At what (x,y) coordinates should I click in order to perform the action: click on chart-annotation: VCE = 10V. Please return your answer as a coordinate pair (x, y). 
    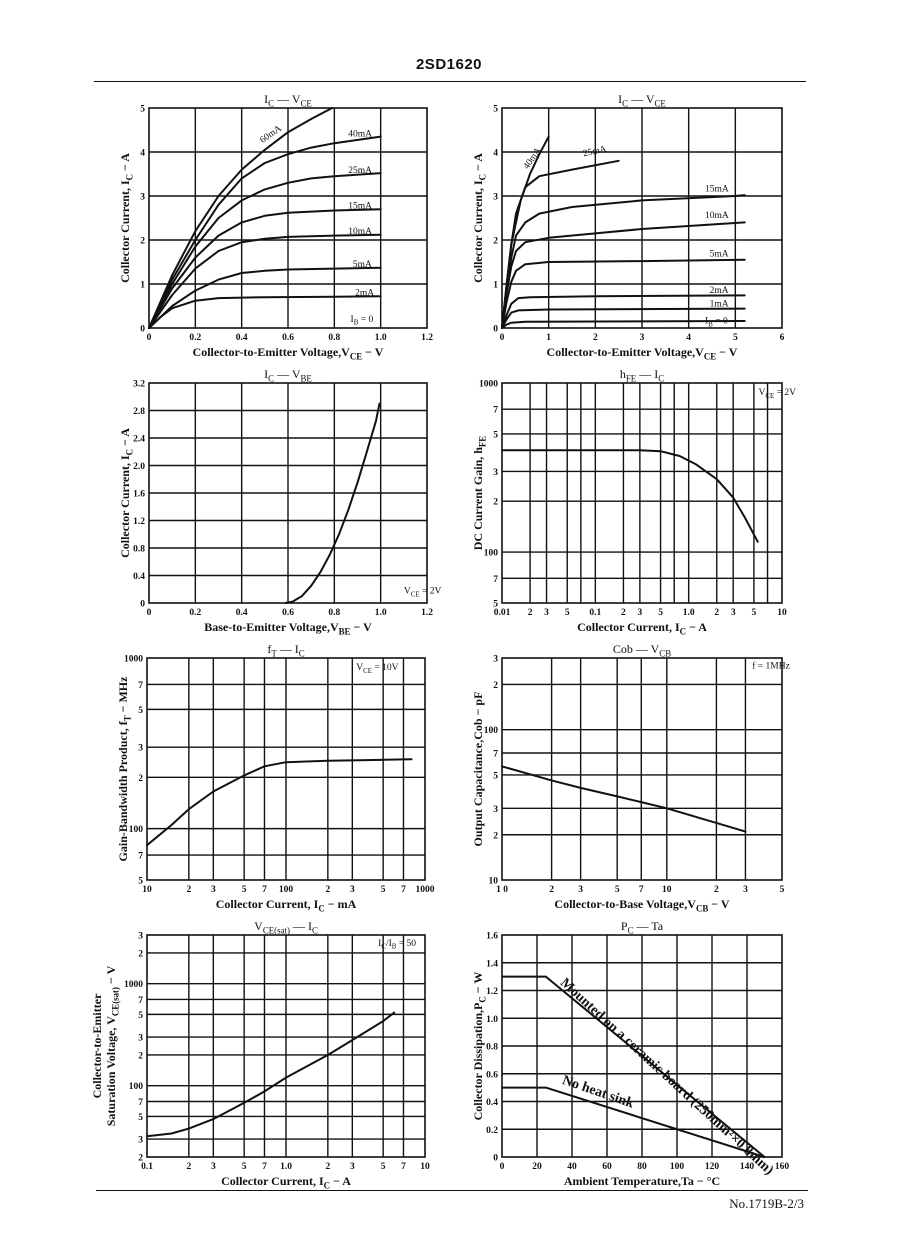
    Looking at the image, I should click on (377, 669).